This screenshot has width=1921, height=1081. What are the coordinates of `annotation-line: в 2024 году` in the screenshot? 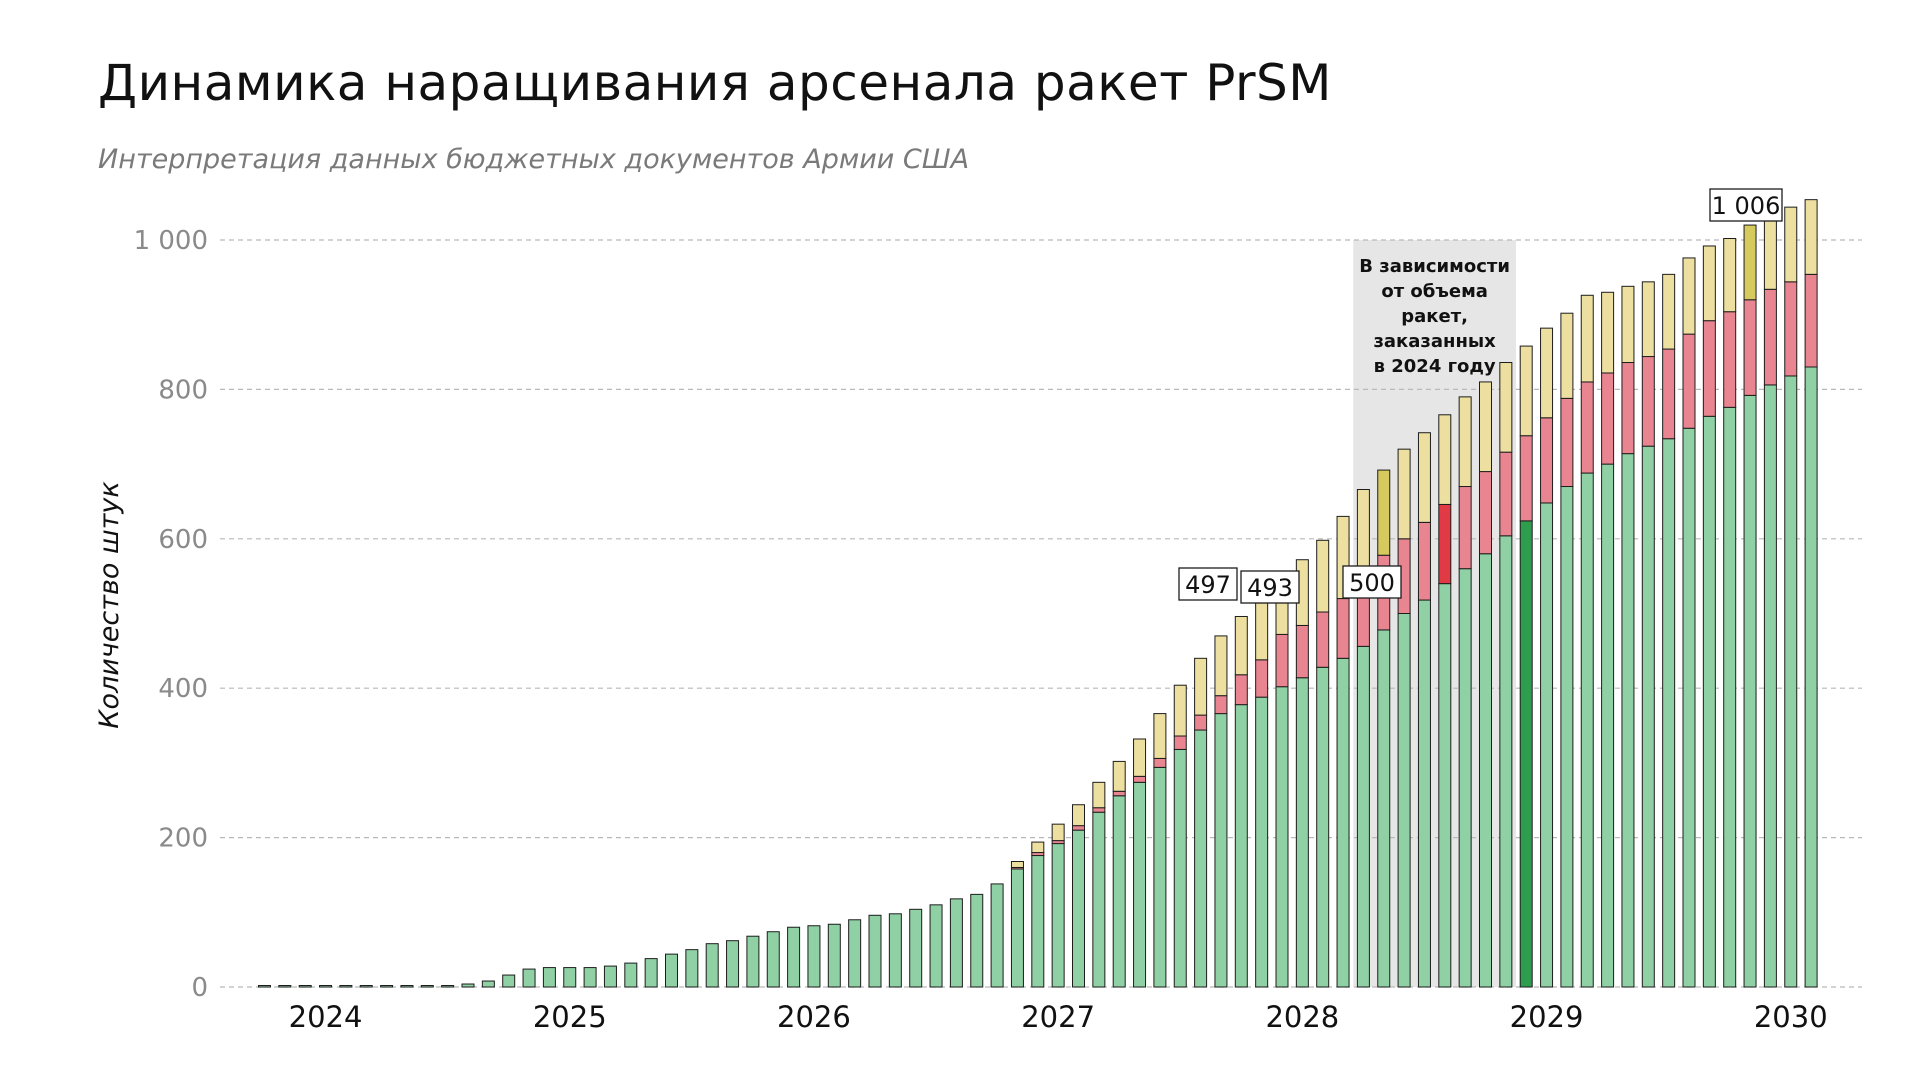 It's located at (1435, 366).